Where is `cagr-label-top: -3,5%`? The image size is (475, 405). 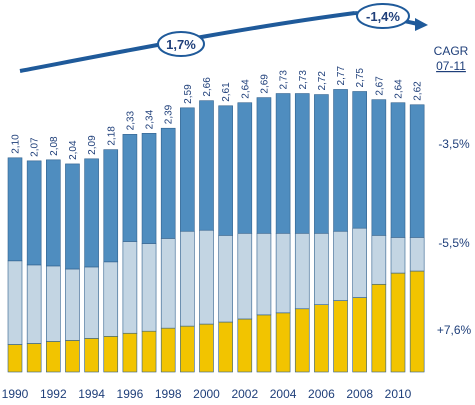 cagr-label-top: -3,5% is located at coordinates (454, 144).